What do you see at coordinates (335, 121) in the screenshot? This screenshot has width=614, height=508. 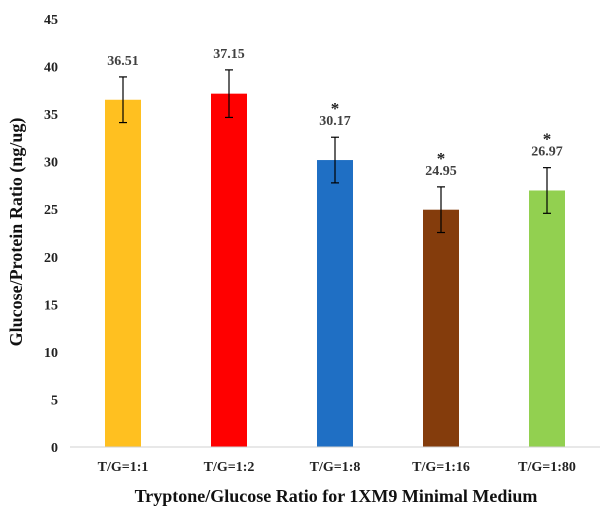 I see `data-label: 30.17` at bounding box center [335, 121].